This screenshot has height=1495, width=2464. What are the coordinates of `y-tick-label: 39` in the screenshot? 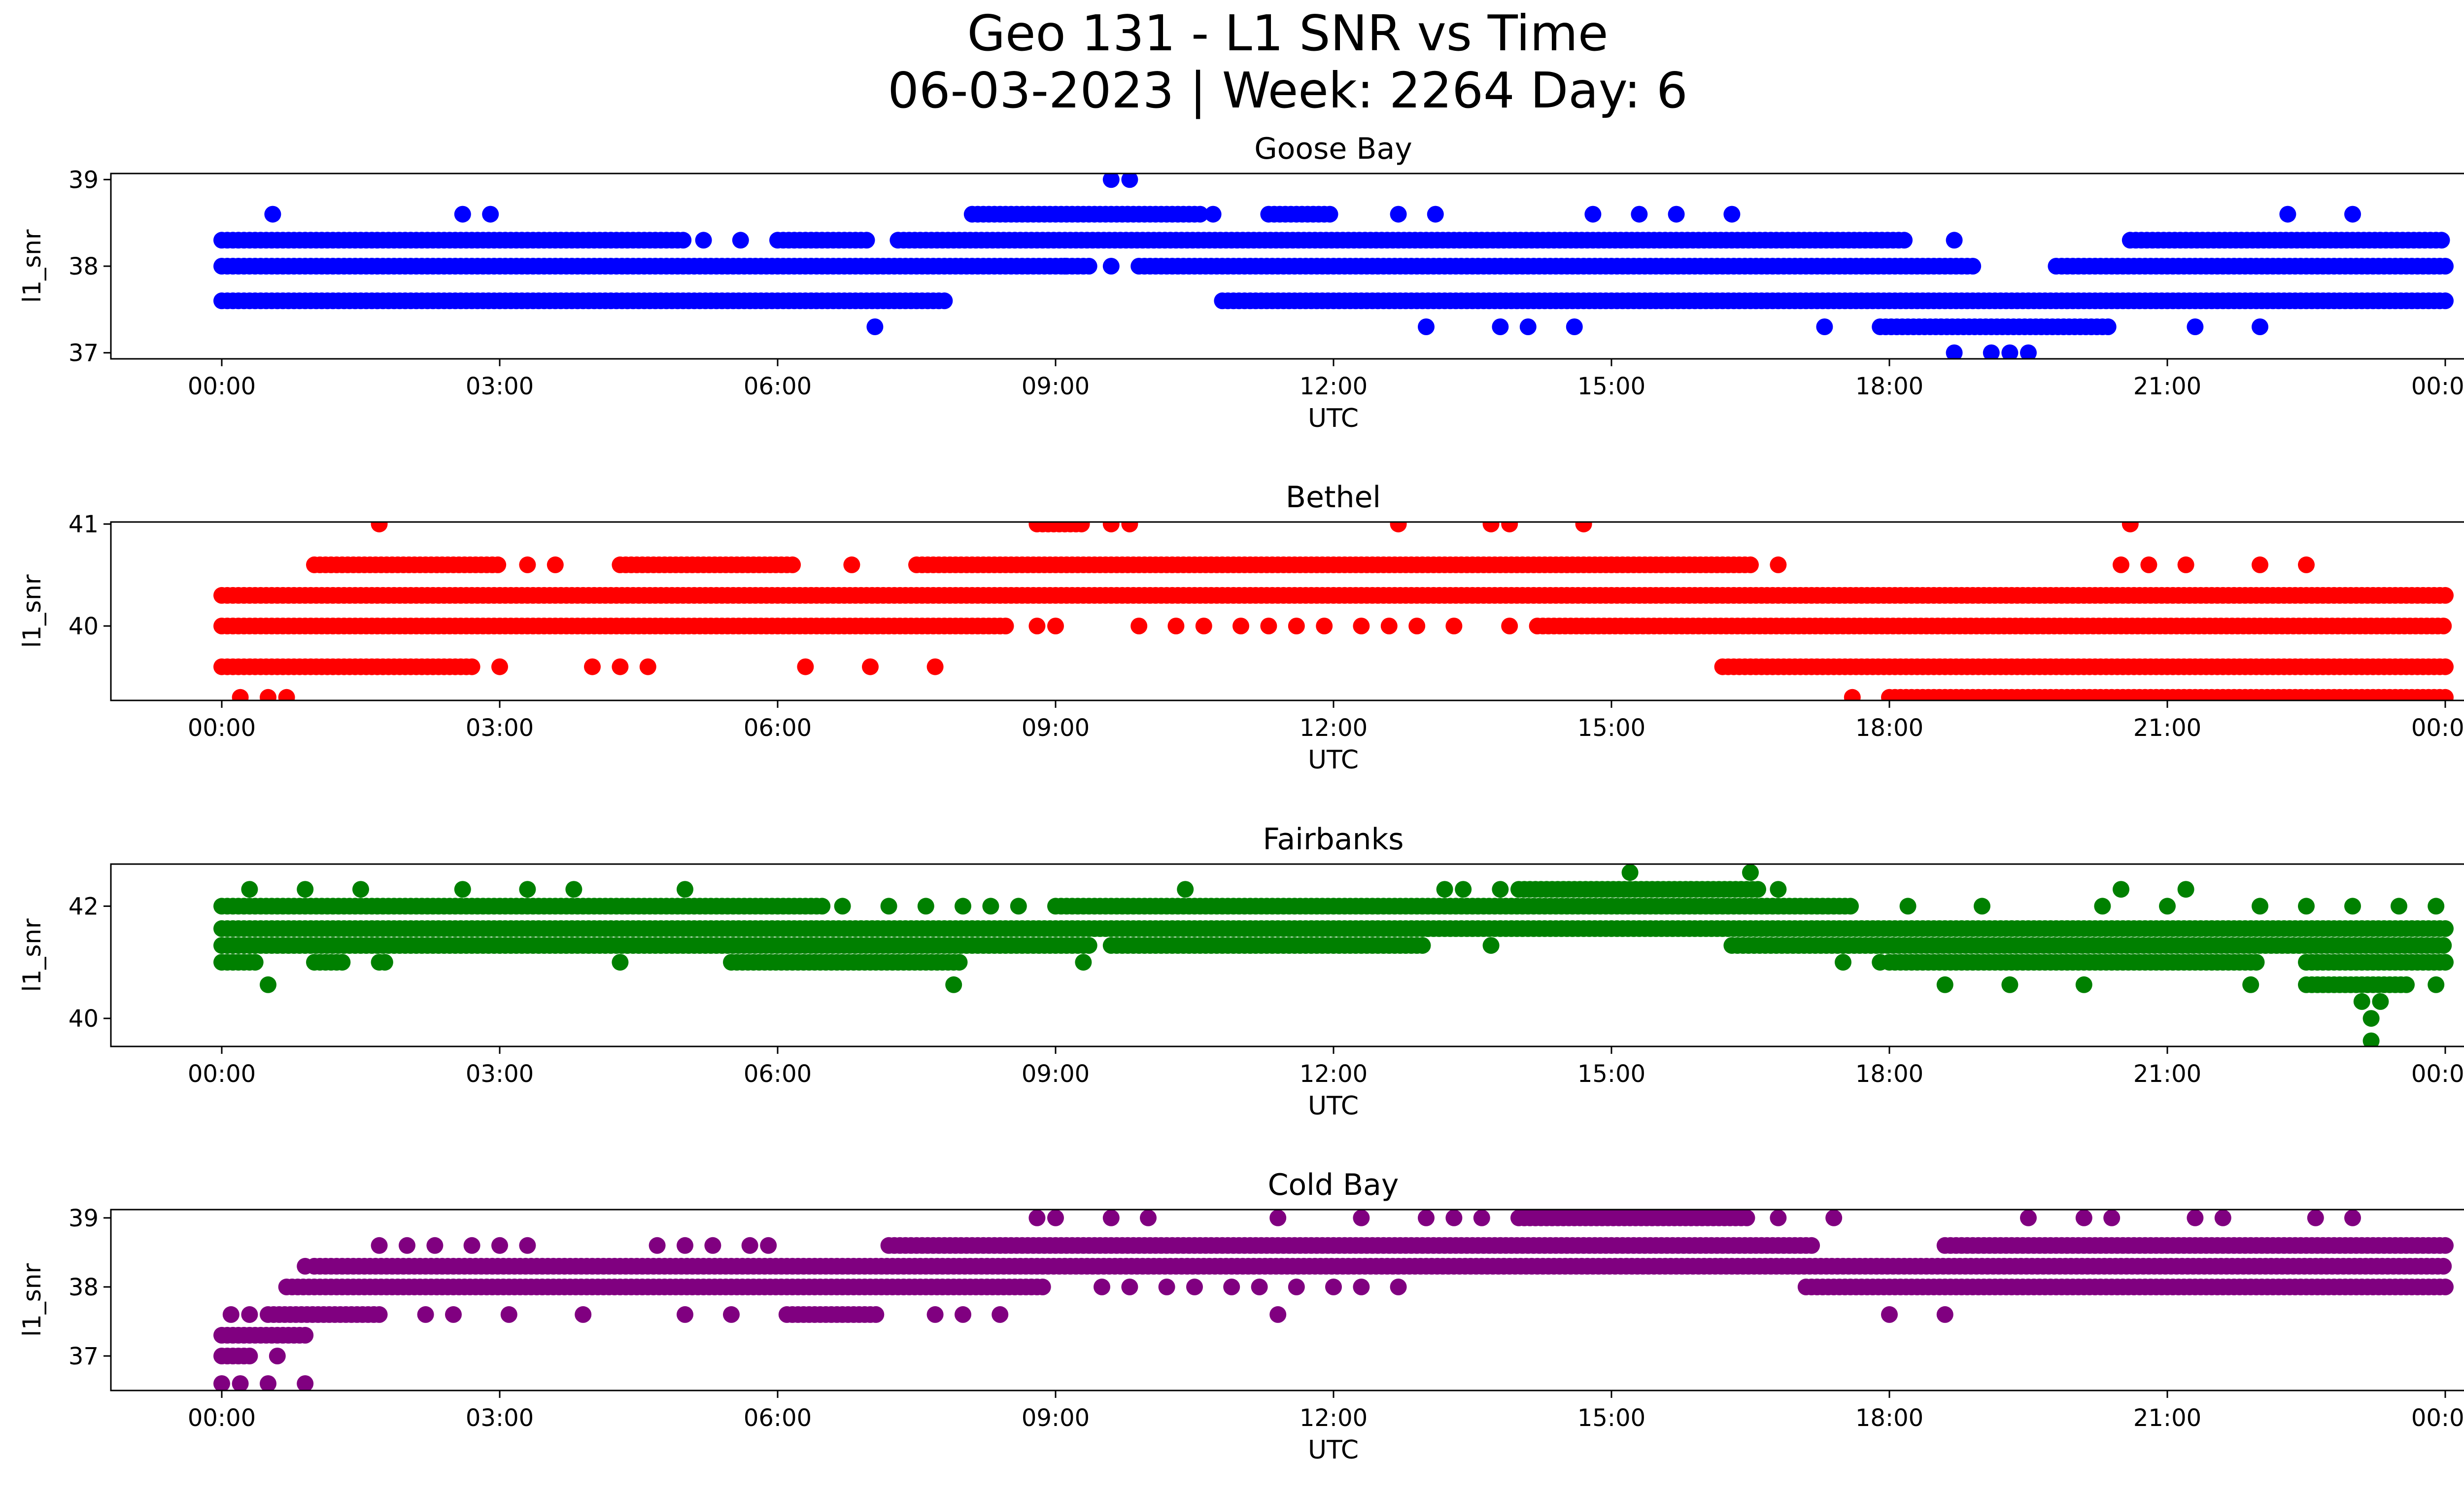 It's located at (83, 180).